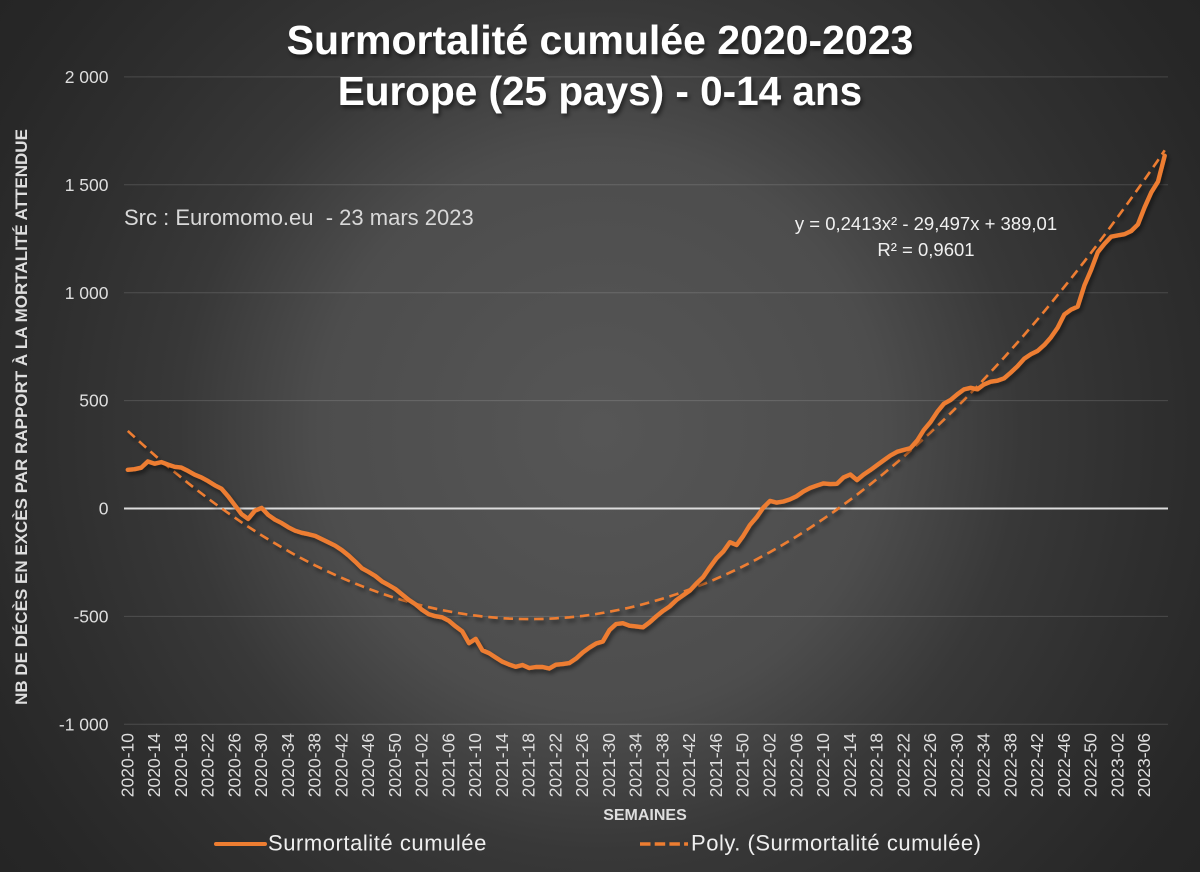 Image resolution: width=1200 pixels, height=872 pixels. What do you see at coordinates (555, 765) in the screenshot?
I see `svg-text: 2021-22` at bounding box center [555, 765].